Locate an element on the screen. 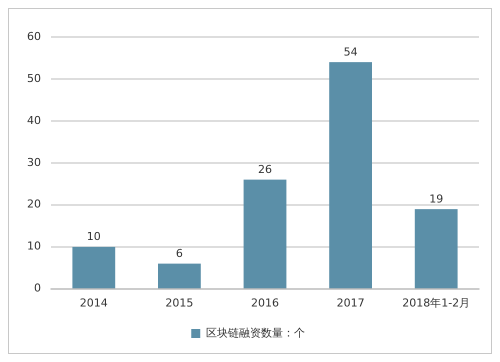 The image size is (500, 362). x-tick-label: 2015 is located at coordinates (179, 303).